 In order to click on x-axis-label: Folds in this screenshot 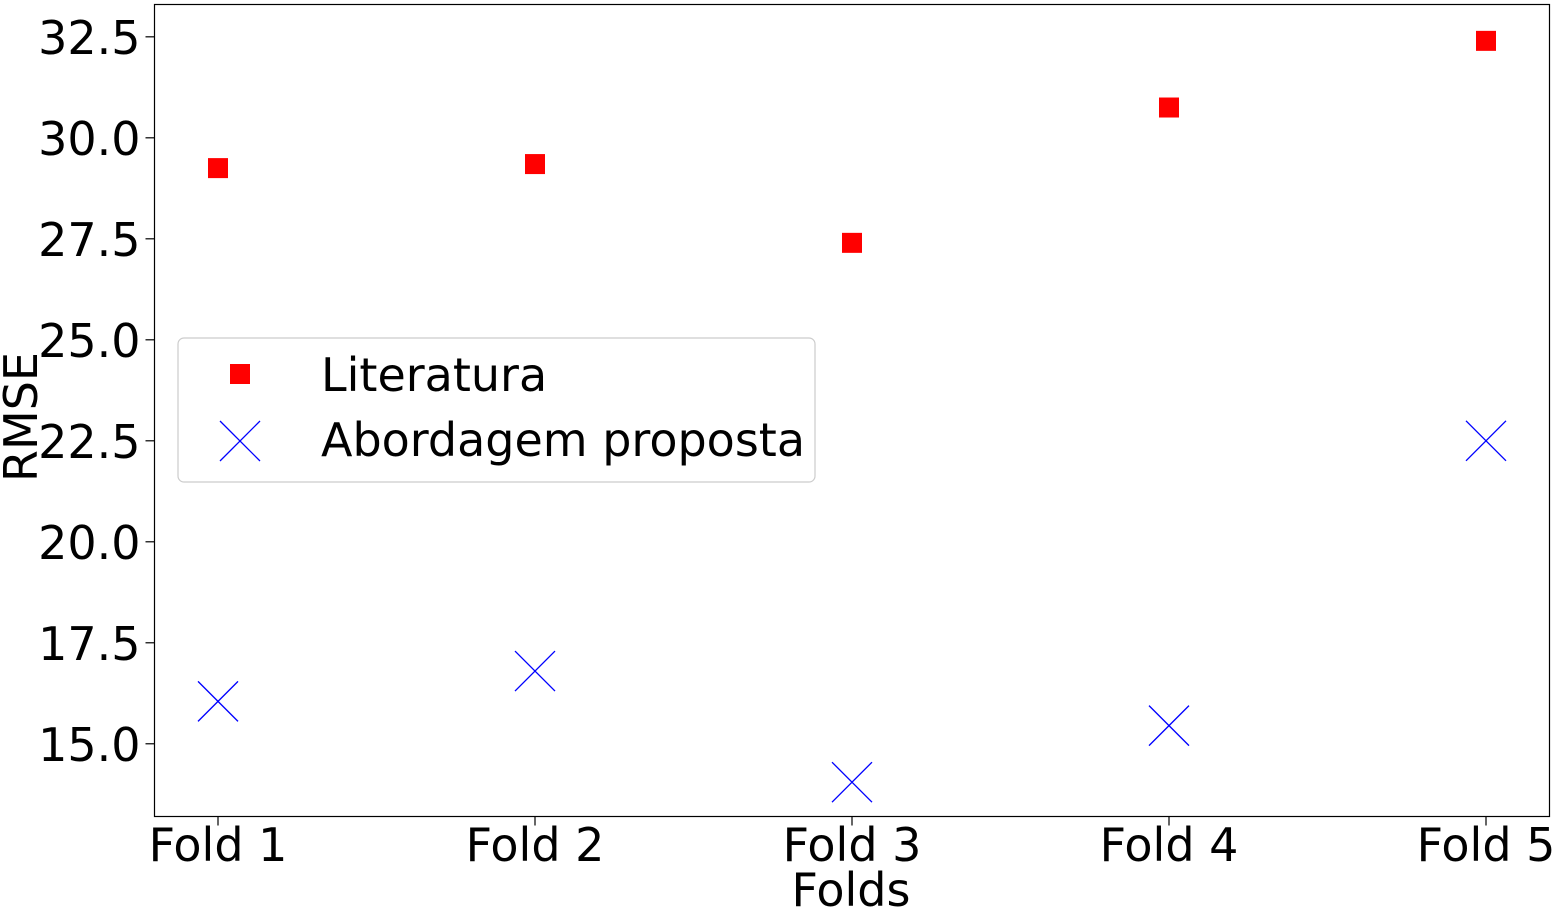, I will do `click(851, 889)`.